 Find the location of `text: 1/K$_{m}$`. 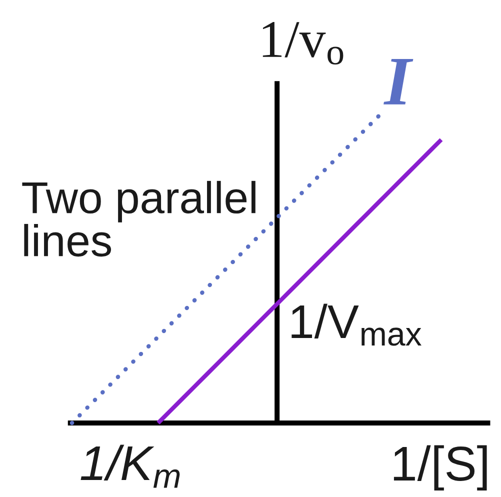

text: 1/K$_{m}$ is located at coordinates (130, 466).